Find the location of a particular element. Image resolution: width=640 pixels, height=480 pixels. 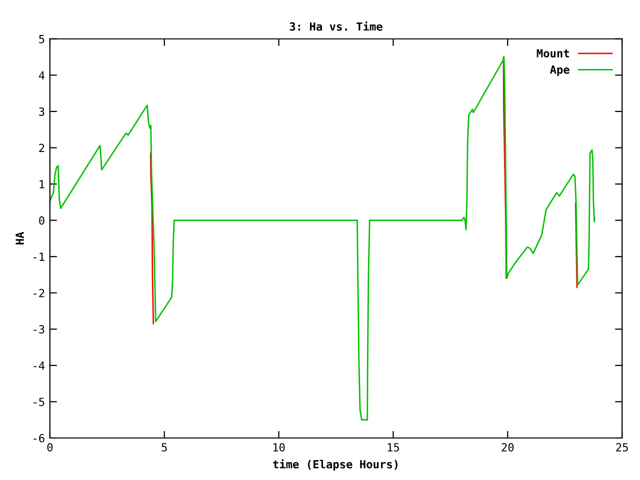

chart-title: 3: Ha vs. Time is located at coordinates (336, 26).